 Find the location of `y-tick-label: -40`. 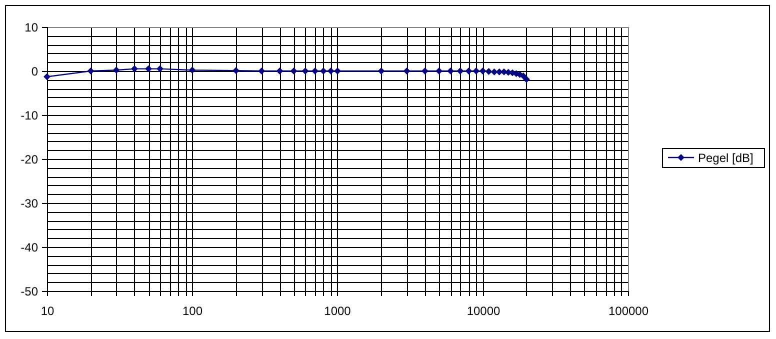

y-tick-label: -40 is located at coordinates (29, 247).